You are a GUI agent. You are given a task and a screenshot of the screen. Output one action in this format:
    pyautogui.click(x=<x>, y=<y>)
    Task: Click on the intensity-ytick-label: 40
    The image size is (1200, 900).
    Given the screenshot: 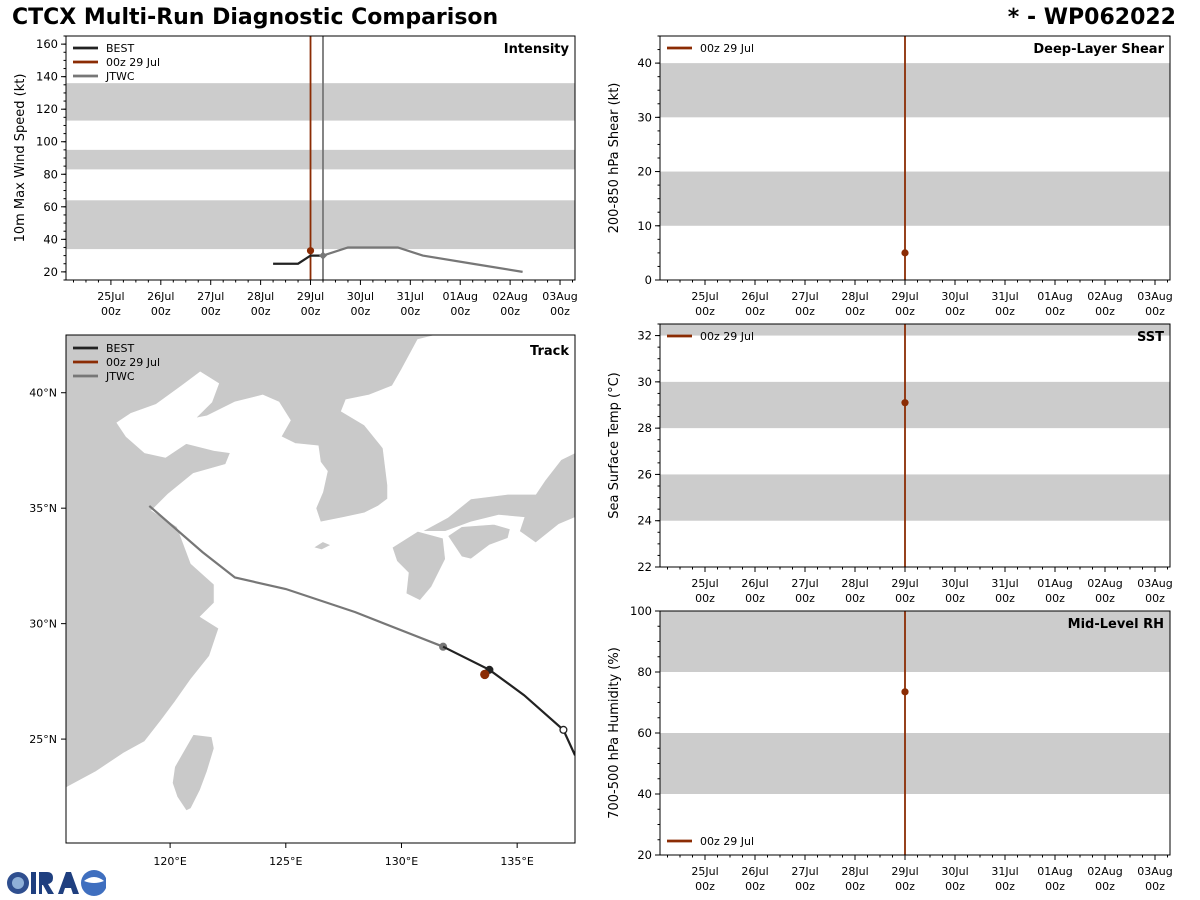 What is the action you would take?
    pyautogui.click(x=50, y=239)
    